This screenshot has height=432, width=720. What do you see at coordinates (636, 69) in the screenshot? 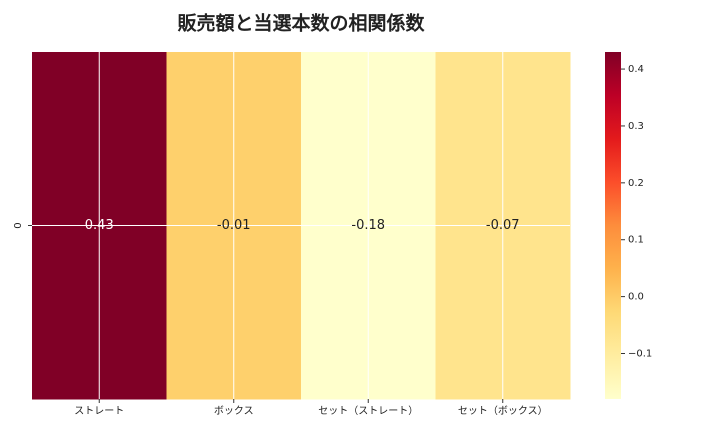
I see `colorbar-tick-label: 0.4` at bounding box center [636, 69].